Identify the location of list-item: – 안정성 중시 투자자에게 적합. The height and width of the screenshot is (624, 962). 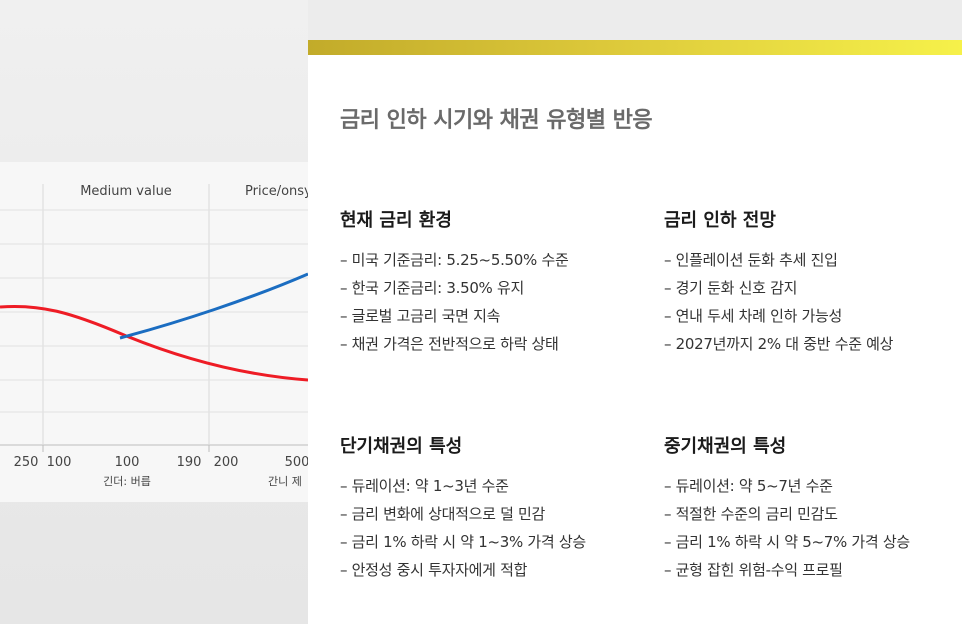
(434, 570).